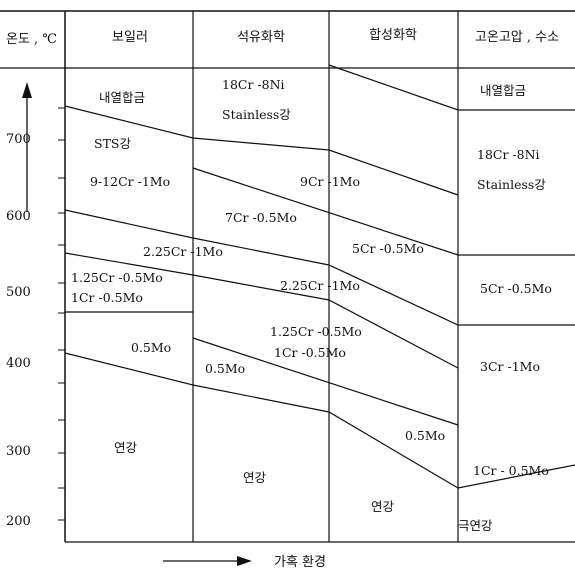 This screenshot has width=575, height=580. Describe the element at coordinates (18, 521) in the screenshot. I see `y-tick-label: 200` at that location.